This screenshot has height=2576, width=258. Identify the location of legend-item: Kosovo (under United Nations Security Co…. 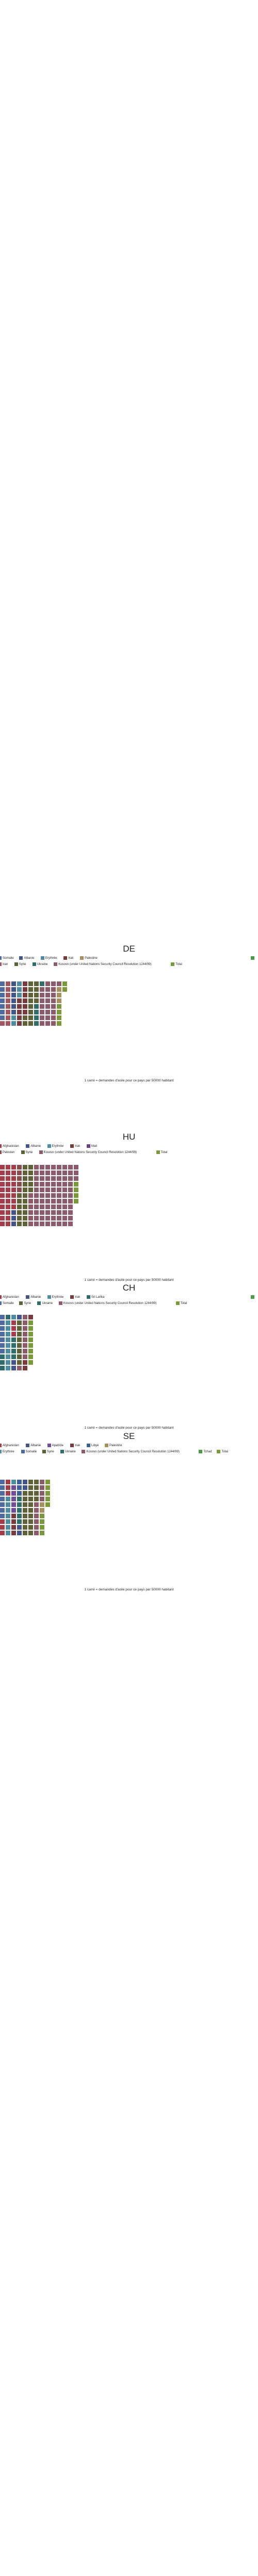
(88, 1152).